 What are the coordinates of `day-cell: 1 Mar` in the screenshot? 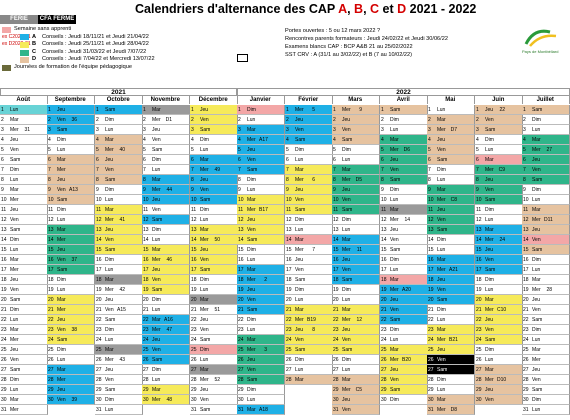 It's located at (166, 110).